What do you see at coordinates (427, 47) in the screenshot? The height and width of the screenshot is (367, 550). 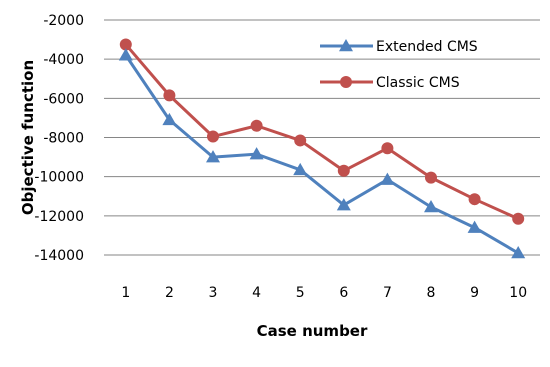 I see `legend-label: Extended CMS` at bounding box center [427, 47].